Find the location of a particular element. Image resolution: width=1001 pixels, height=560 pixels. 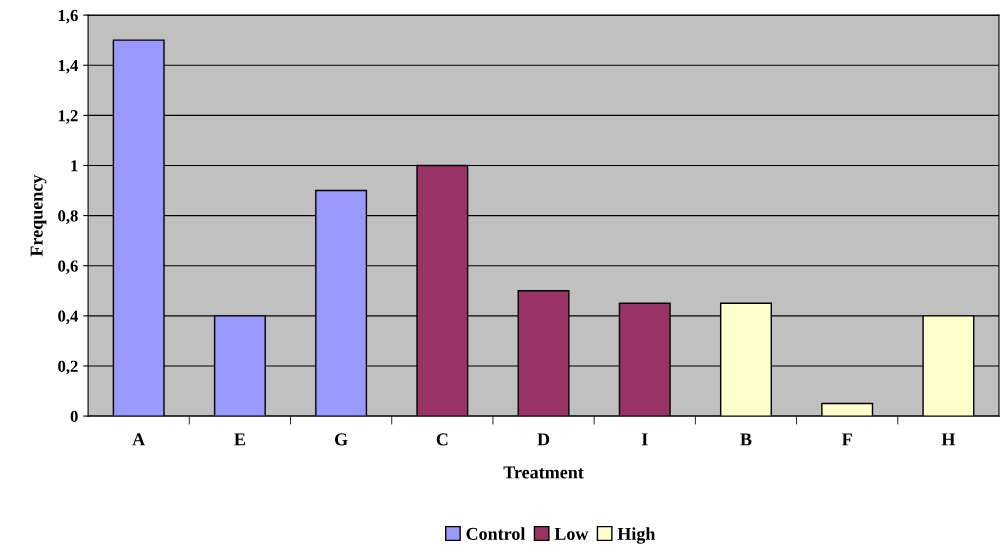

y-tick-label: 1,2 is located at coordinates (68, 117).